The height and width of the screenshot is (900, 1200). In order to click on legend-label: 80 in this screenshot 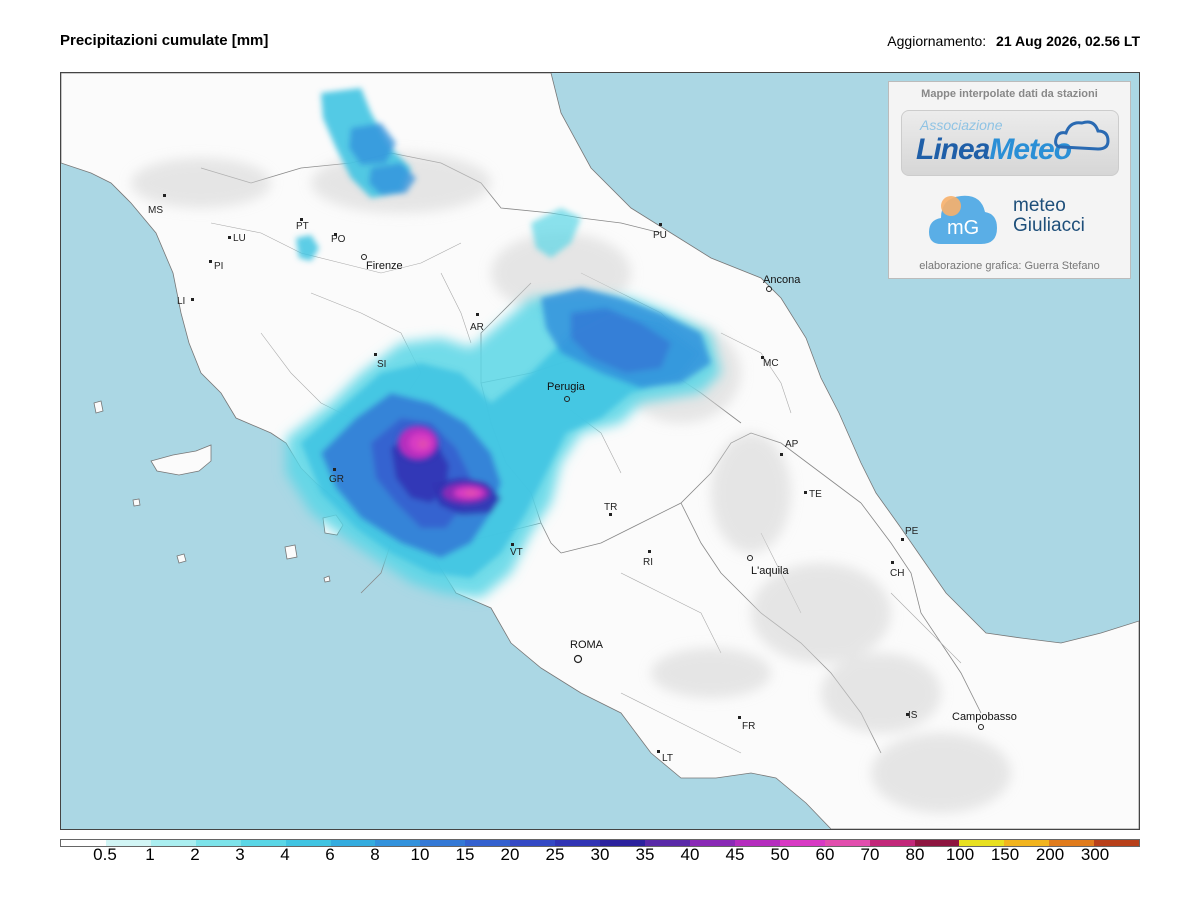, I will do `click(915, 854)`.